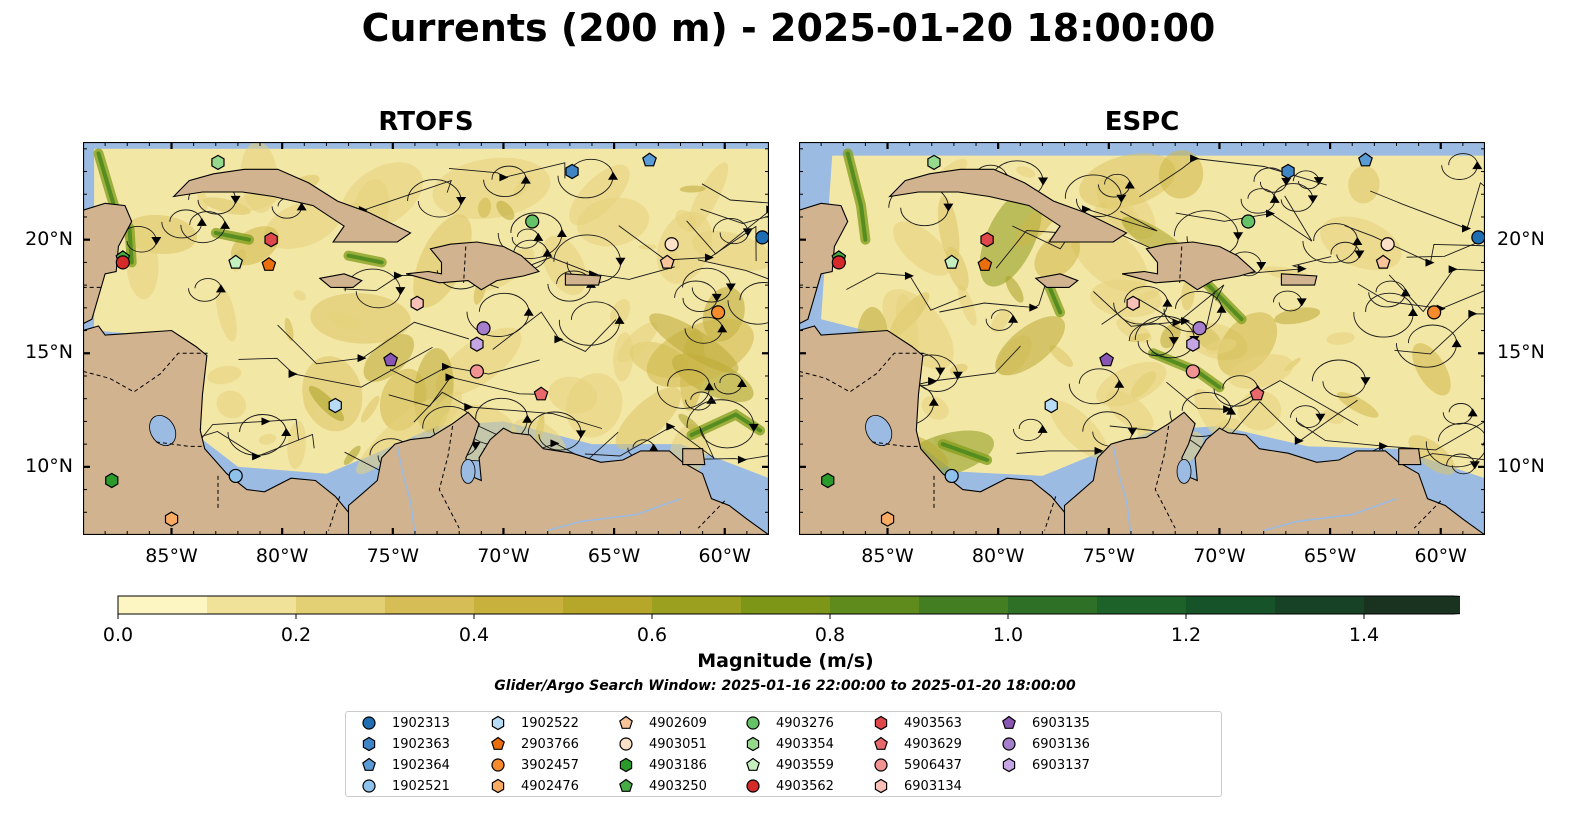 Image resolution: width=1577 pixels, height=827 pixels. I want to click on legend-label: 4902476, so click(550, 786).